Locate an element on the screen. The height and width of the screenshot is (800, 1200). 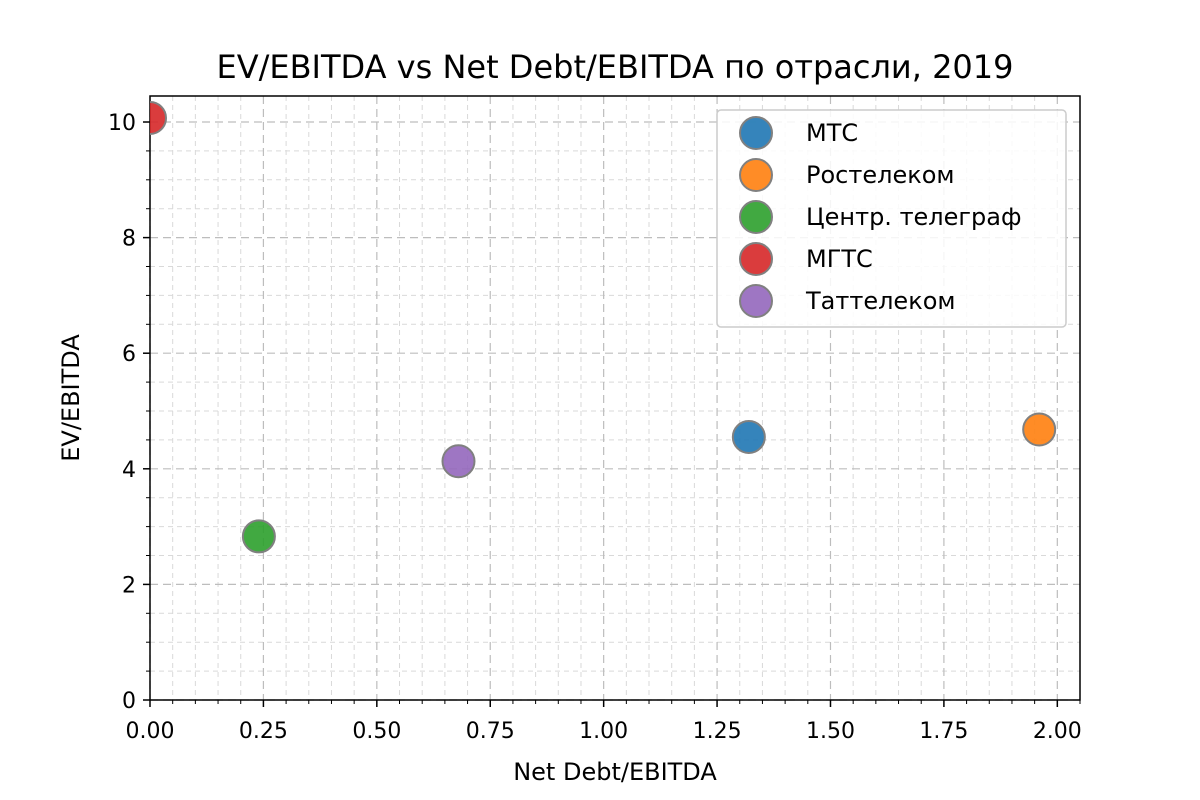
y-tick-label: 10 is located at coordinates (122, 123).